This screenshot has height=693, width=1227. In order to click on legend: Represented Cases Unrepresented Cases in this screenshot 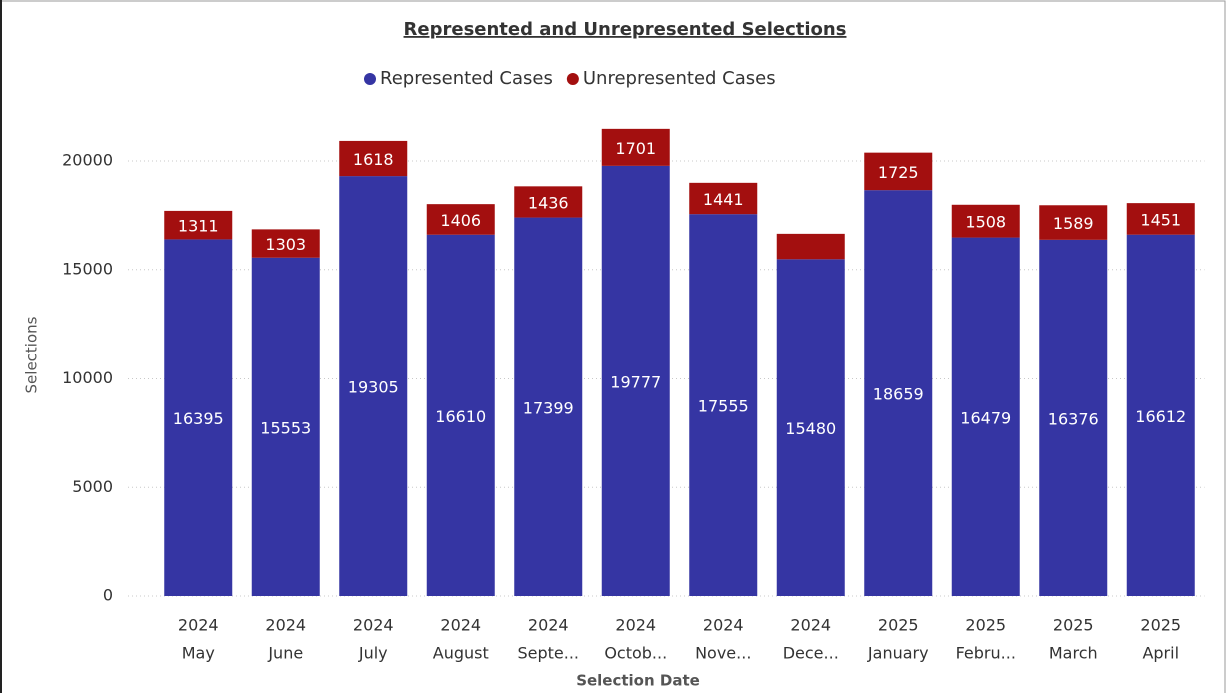, I will do `click(570, 78)`.